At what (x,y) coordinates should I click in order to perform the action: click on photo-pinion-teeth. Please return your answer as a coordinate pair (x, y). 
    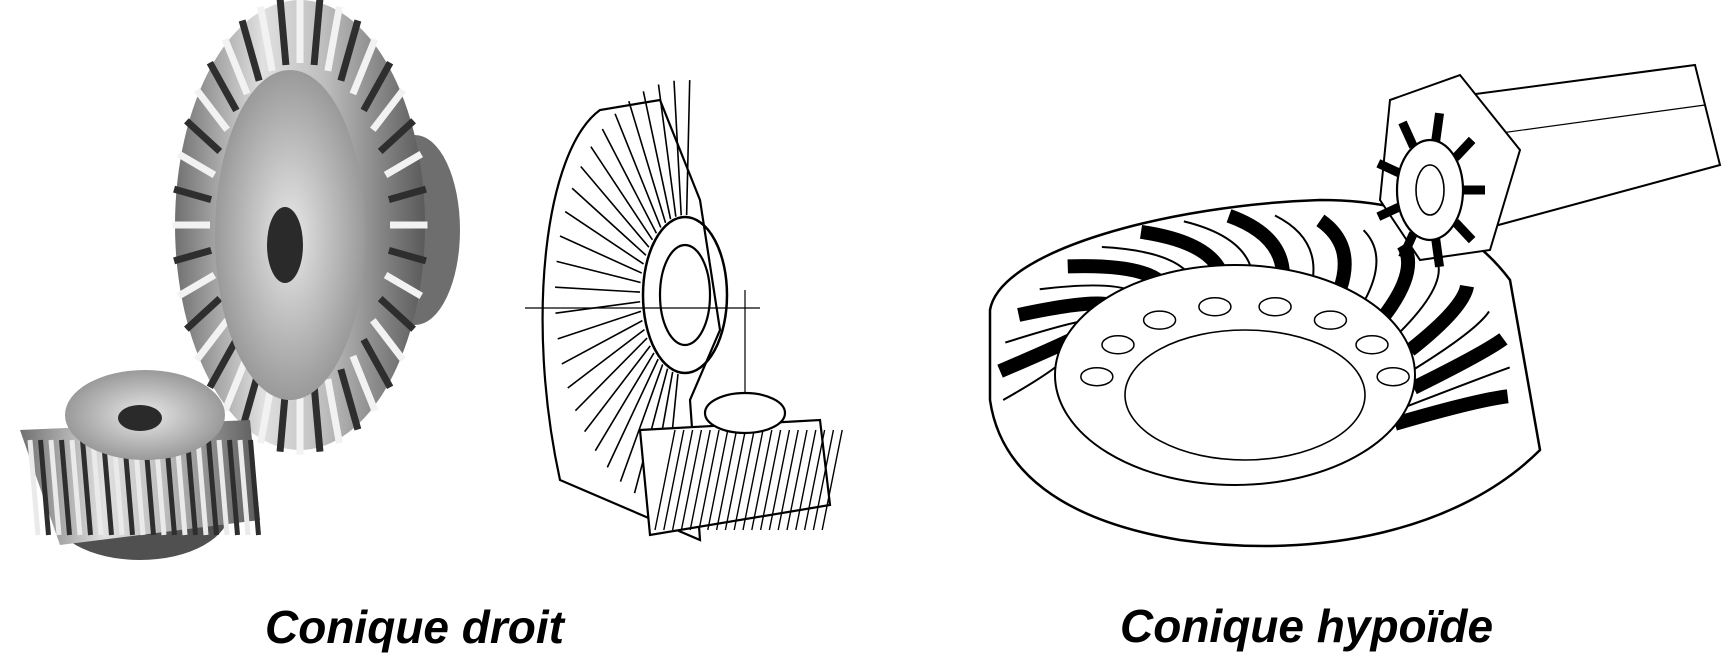
    Looking at the image, I should click on (144, 487).